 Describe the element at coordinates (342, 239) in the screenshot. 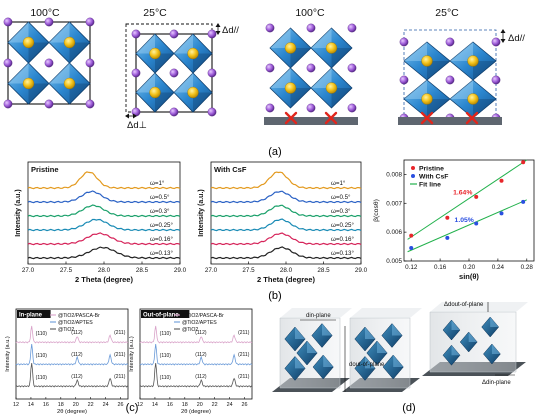

I see `omega-label: ω=0.16°` at that location.